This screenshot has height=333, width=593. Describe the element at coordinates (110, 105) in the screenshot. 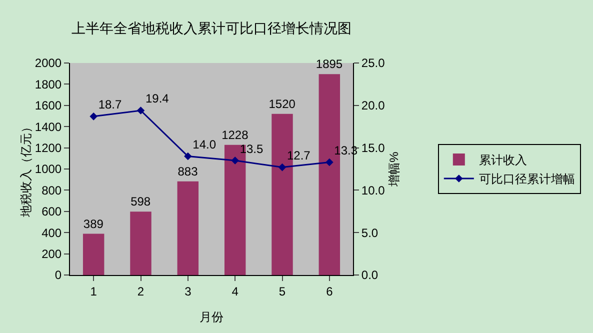

I see `data-label: 18.7` at that location.